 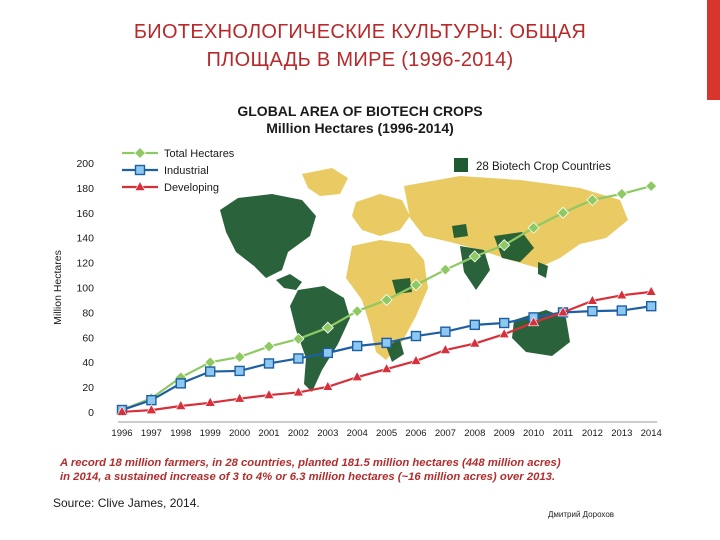 What do you see at coordinates (140, 185) in the screenshot?
I see `legend-developing-marker` at bounding box center [140, 185].